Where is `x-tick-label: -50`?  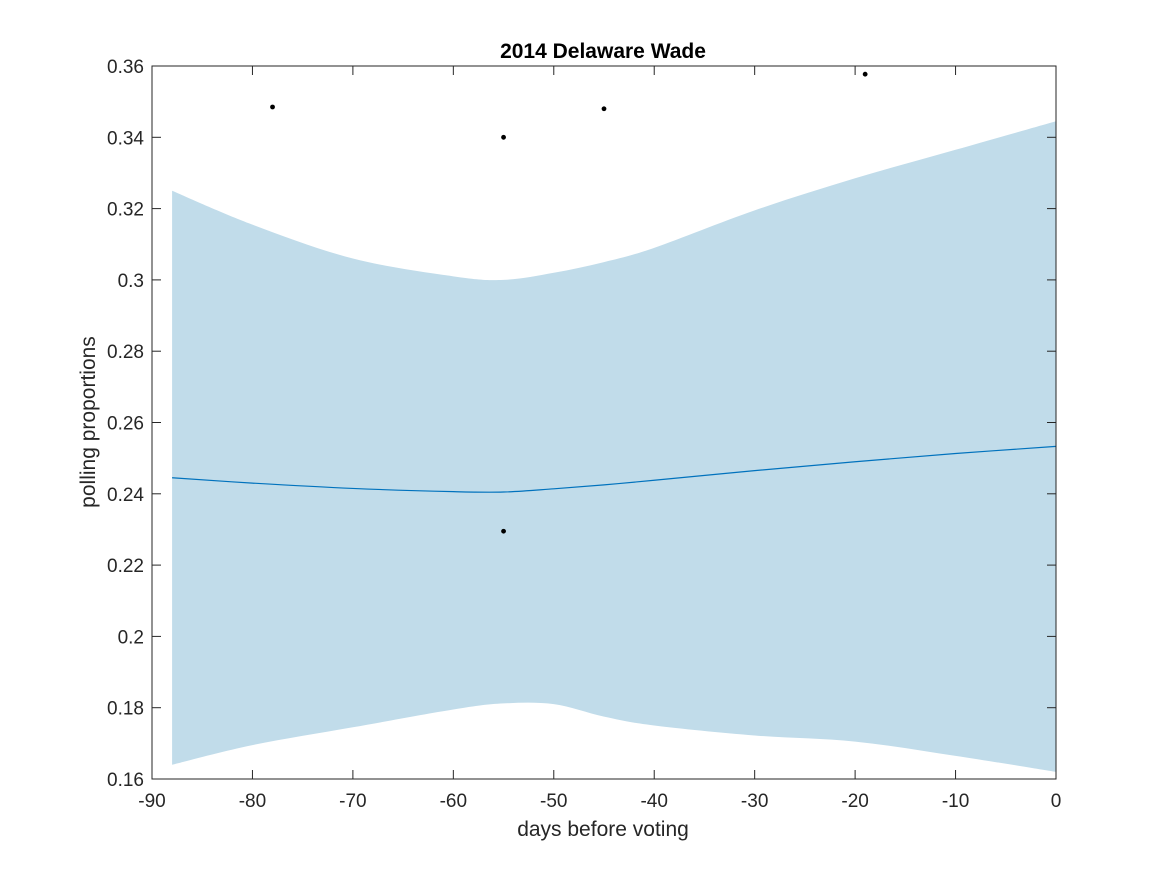
x-tick-label: -50 is located at coordinates (553, 801).